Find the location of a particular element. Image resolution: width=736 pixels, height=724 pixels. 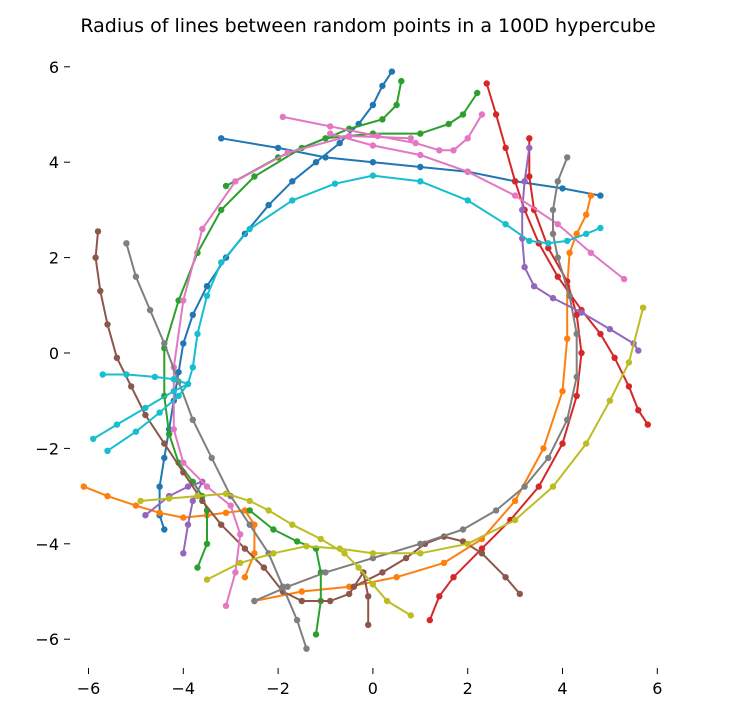

x-tick-label: 6 is located at coordinates (657, 688).